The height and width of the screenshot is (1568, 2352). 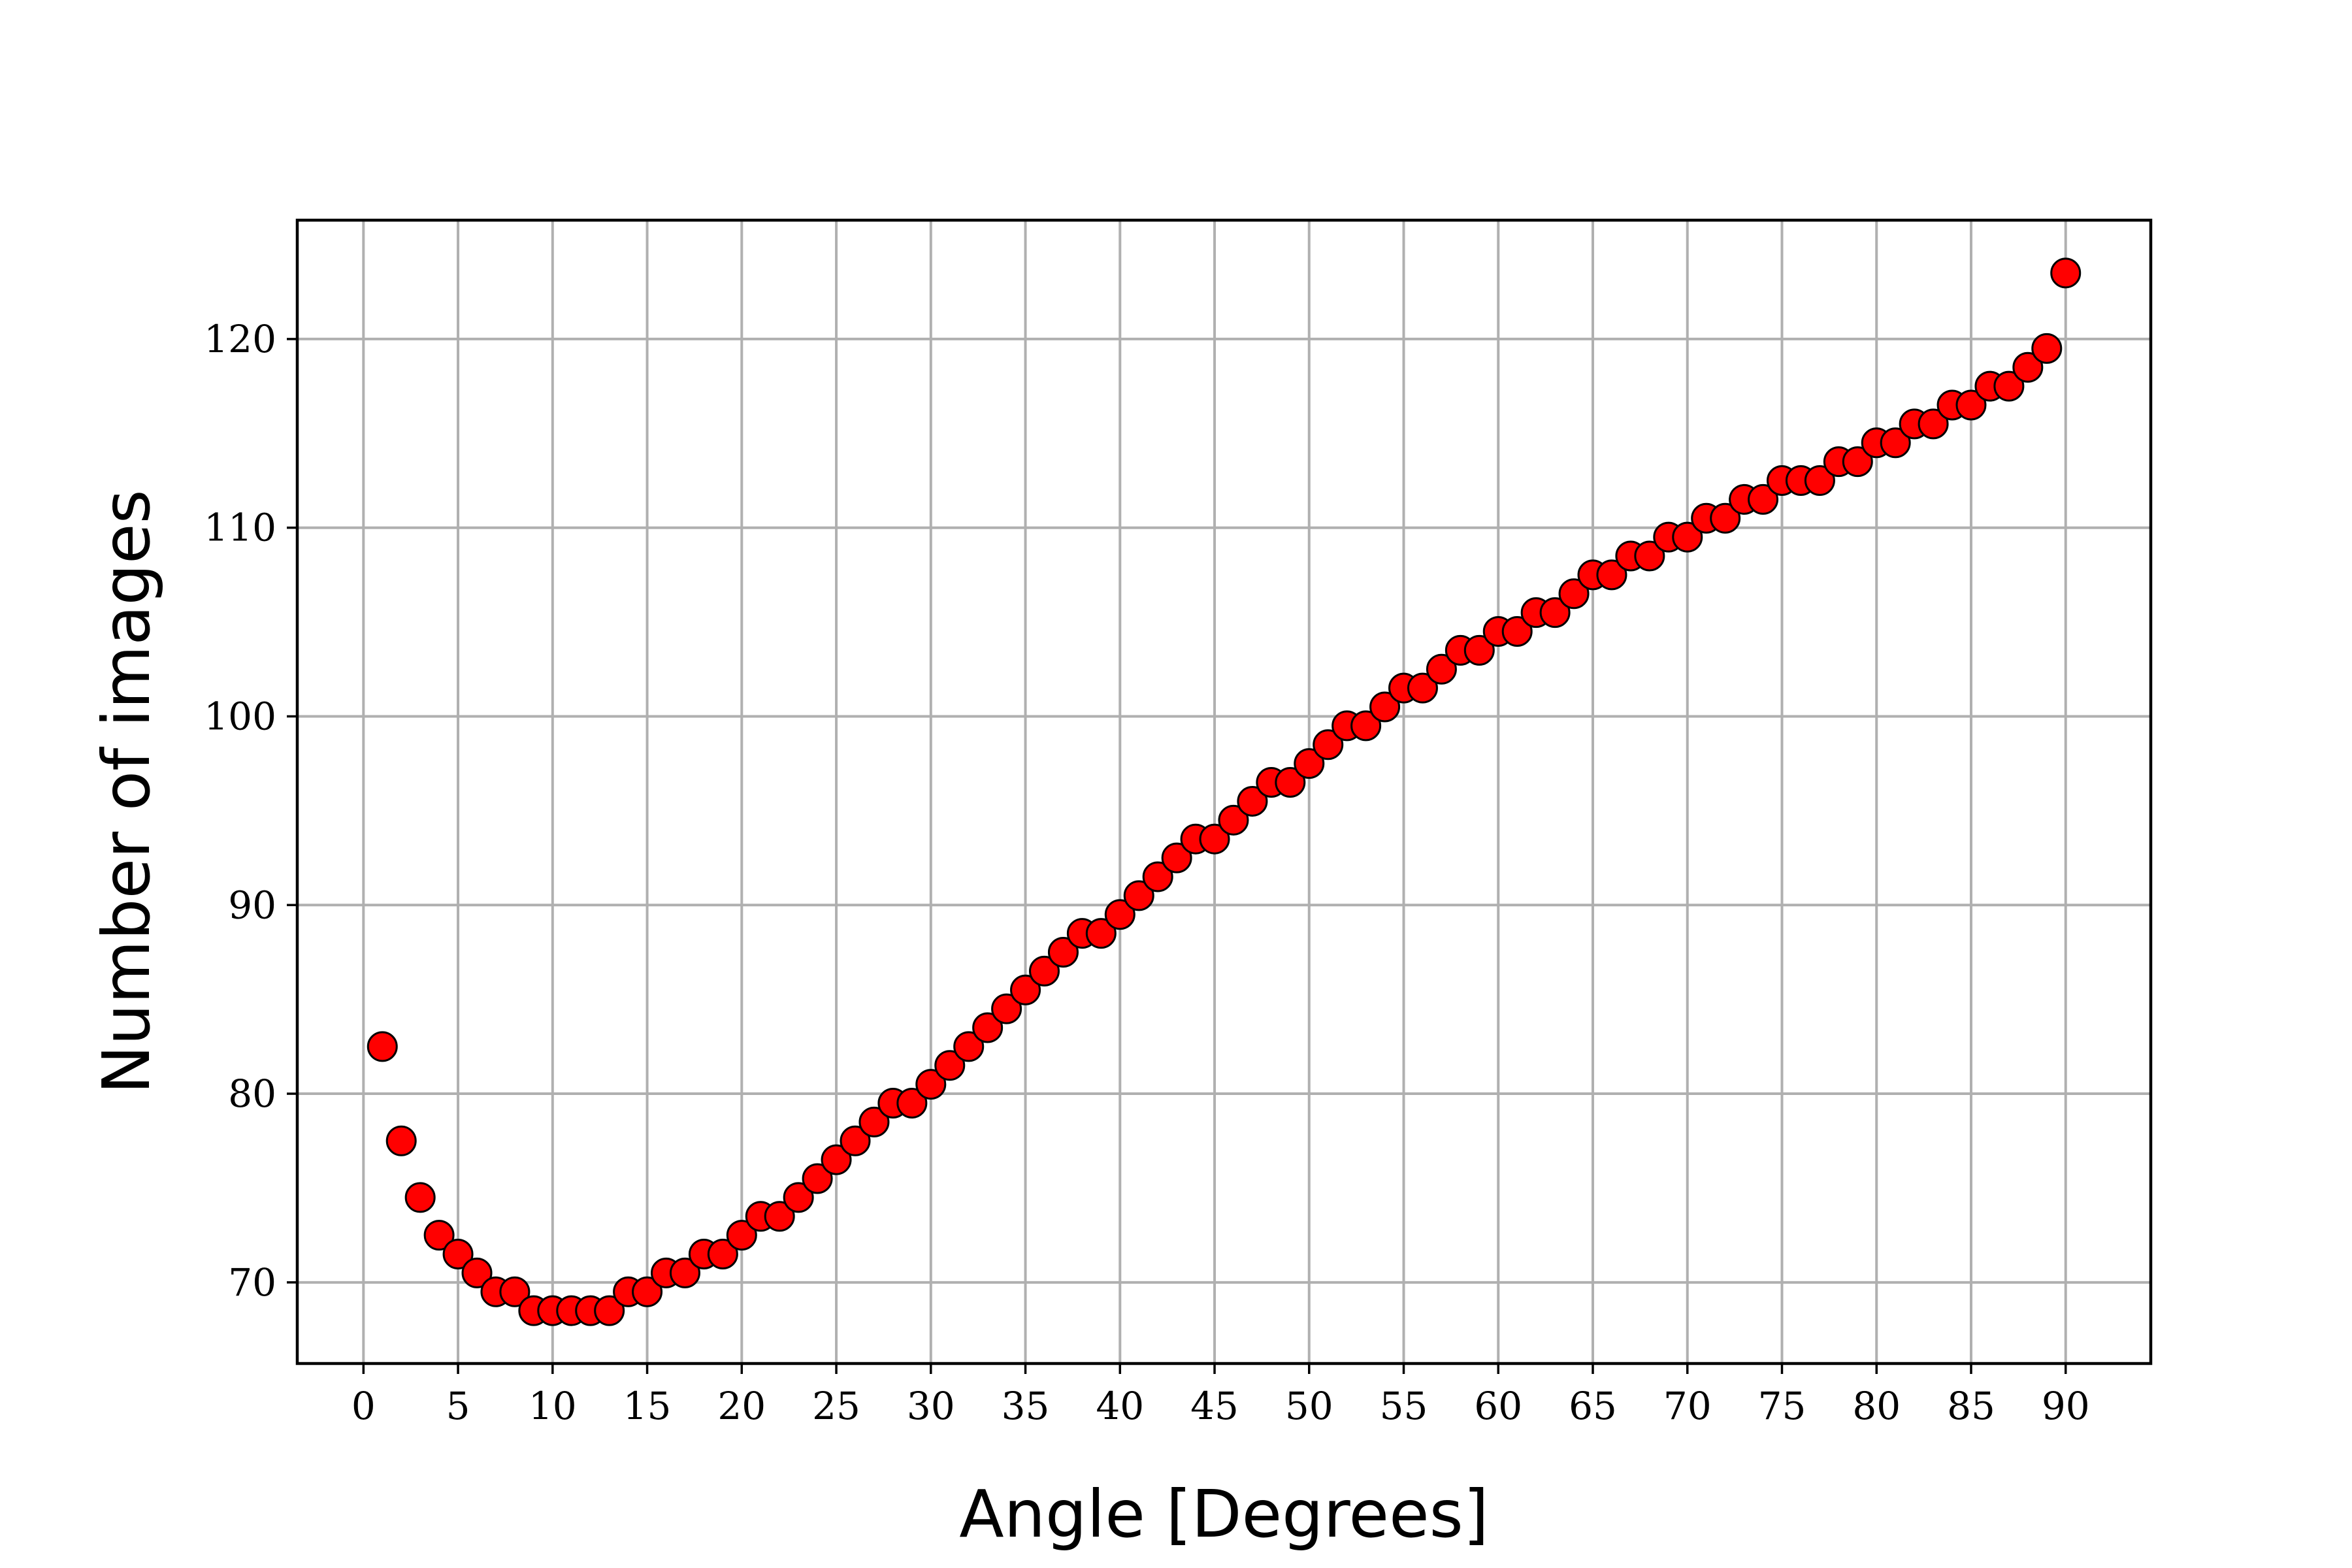 I want to click on x-tick-label: 50, so click(x=1309, y=1406).